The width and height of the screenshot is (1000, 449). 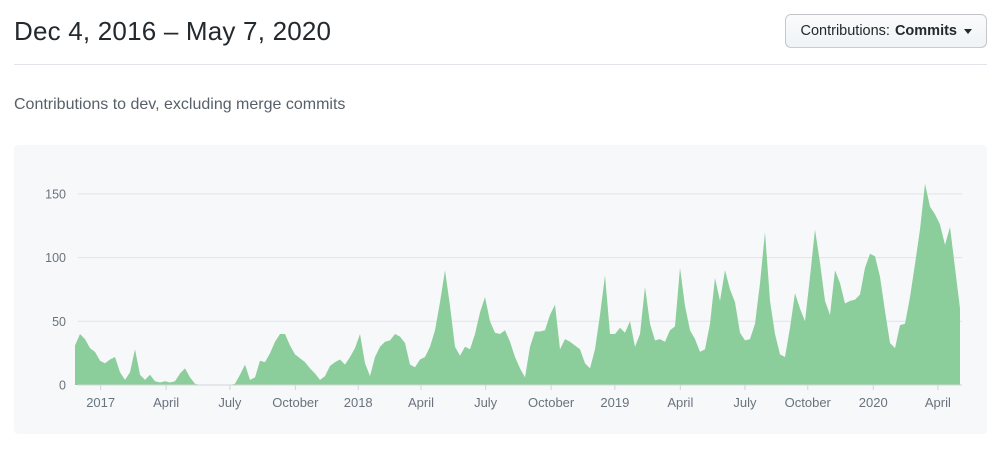 I want to click on y-axis-label: 100, so click(x=55, y=258).